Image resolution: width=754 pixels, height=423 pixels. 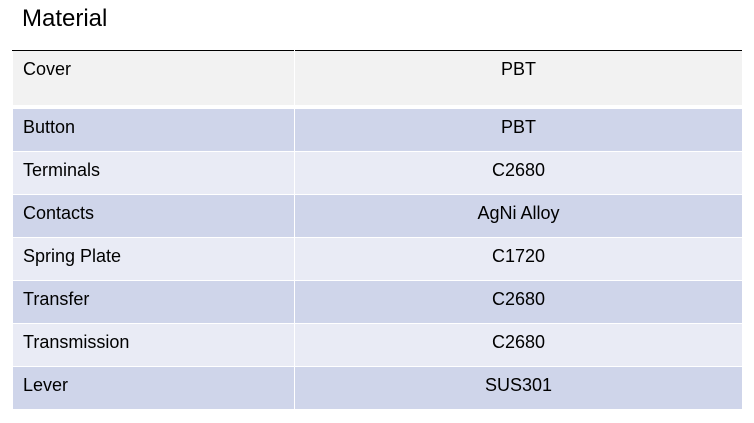 I want to click on table-row: Transmission C2680, so click(x=377, y=345).